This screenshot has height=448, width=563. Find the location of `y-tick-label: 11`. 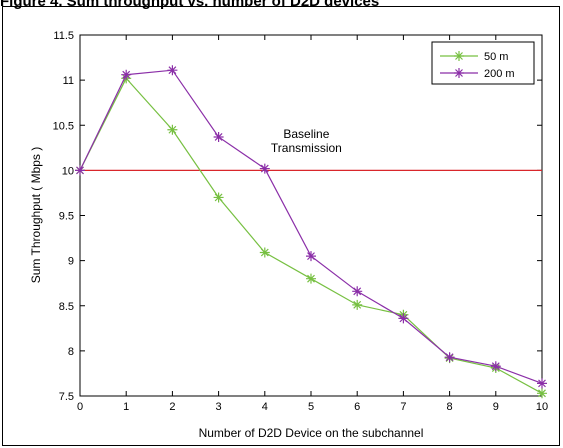

y-tick-label: 11 is located at coordinates (68, 81).